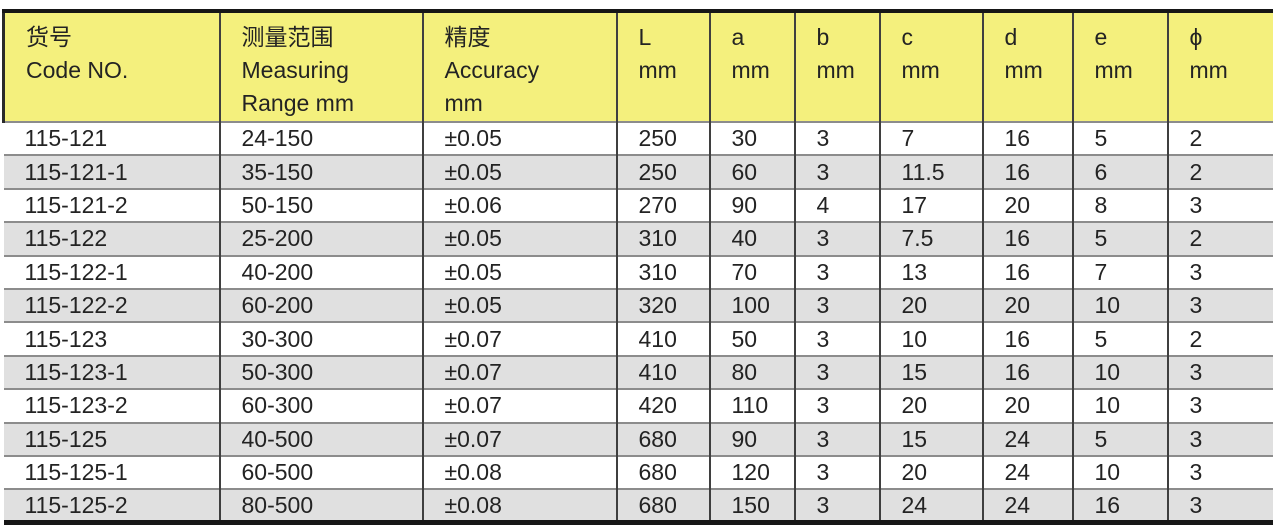 This screenshot has height=531, width=1273. What do you see at coordinates (467, 37) in the screenshot?
I see `column-header-accuracy-line: 精度` at bounding box center [467, 37].